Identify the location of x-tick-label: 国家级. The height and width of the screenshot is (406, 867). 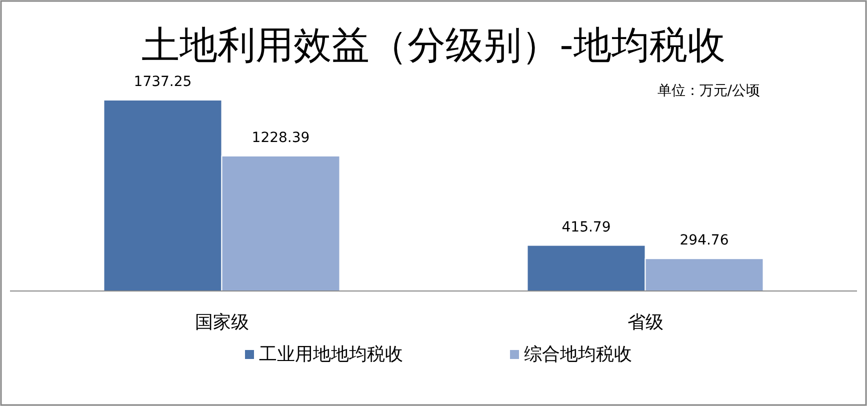
(221, 322).